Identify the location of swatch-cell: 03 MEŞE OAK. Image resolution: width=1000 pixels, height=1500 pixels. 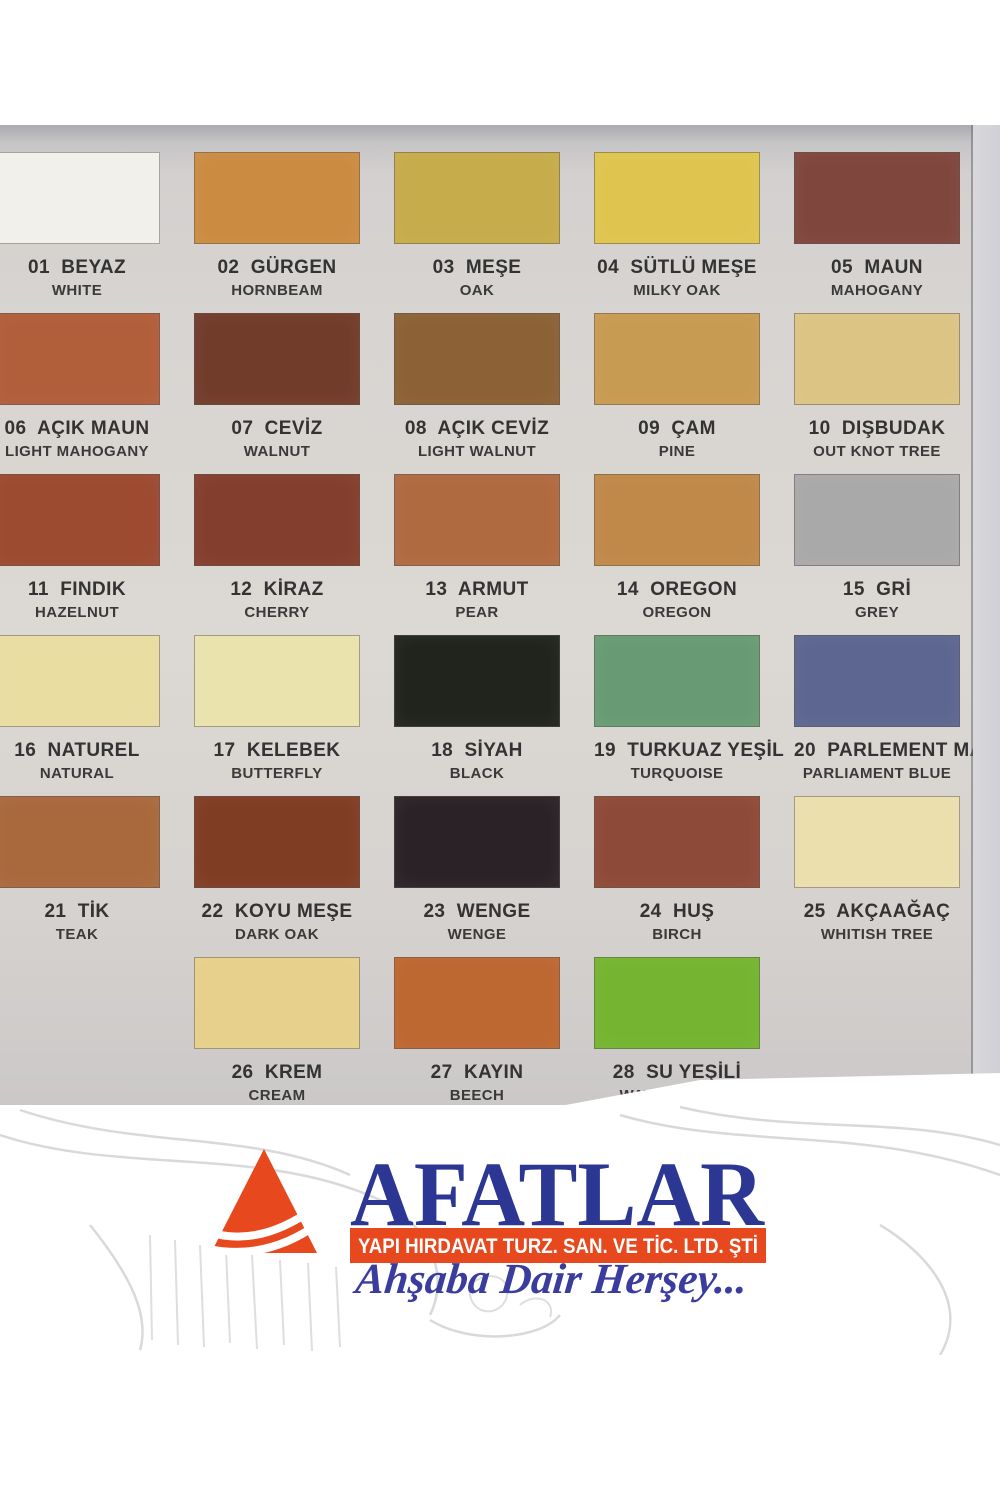
(477, 232).